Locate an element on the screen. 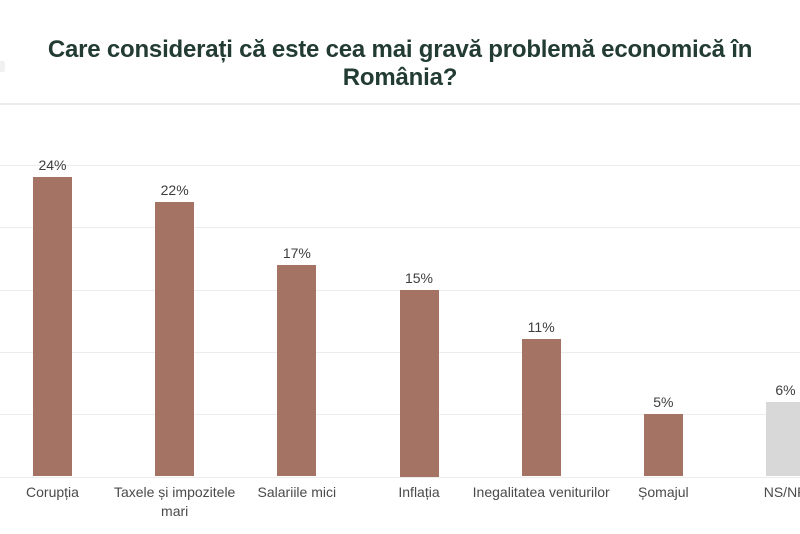 The width and height of the screenshot is (800, 534). bar-value-label: 6% is located at coordinates (785, 389).